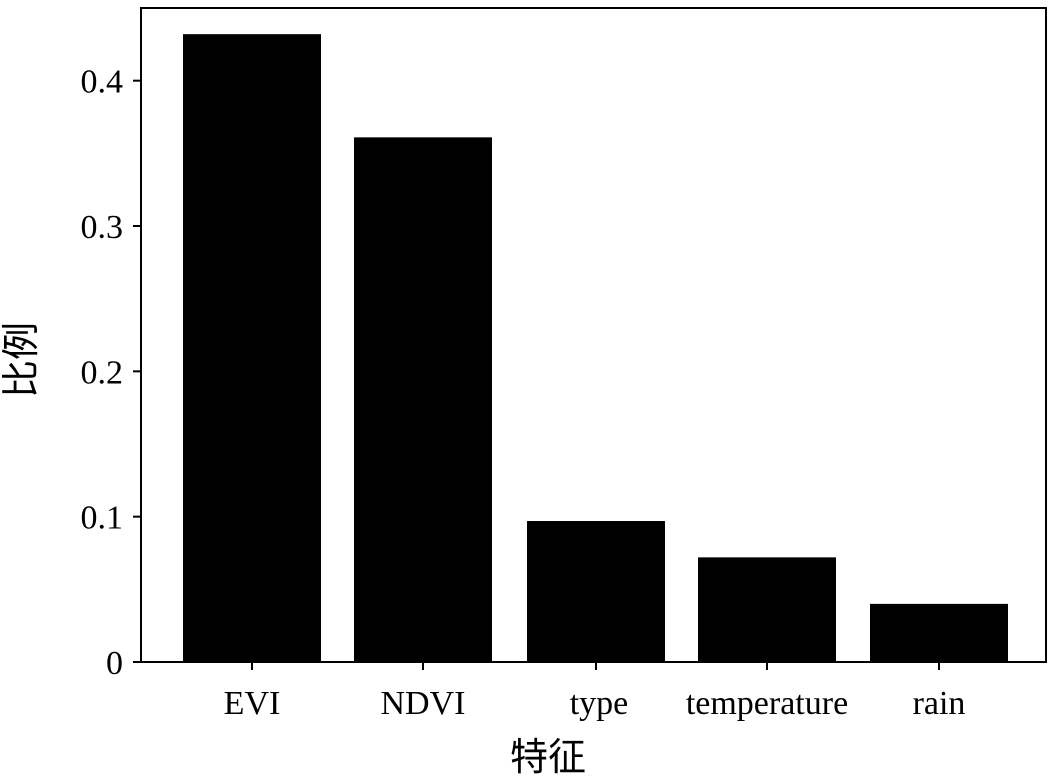 The image size is (1055, 781). Describe the element at coordinates (767, 703) in the screenshot. I see `x-tick-label: temperature` at that location.